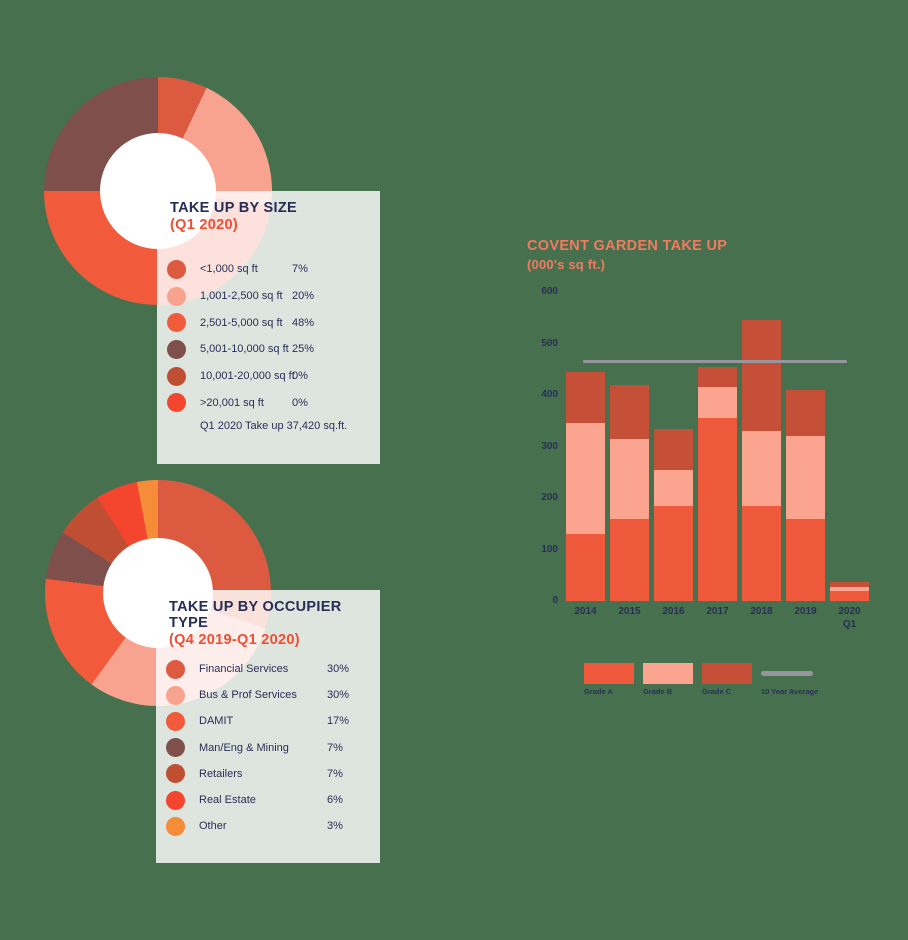 Image resolution: width=908 pixels, height=940 pixels. I want to click on legend-value: 3%, so click(335, 826).